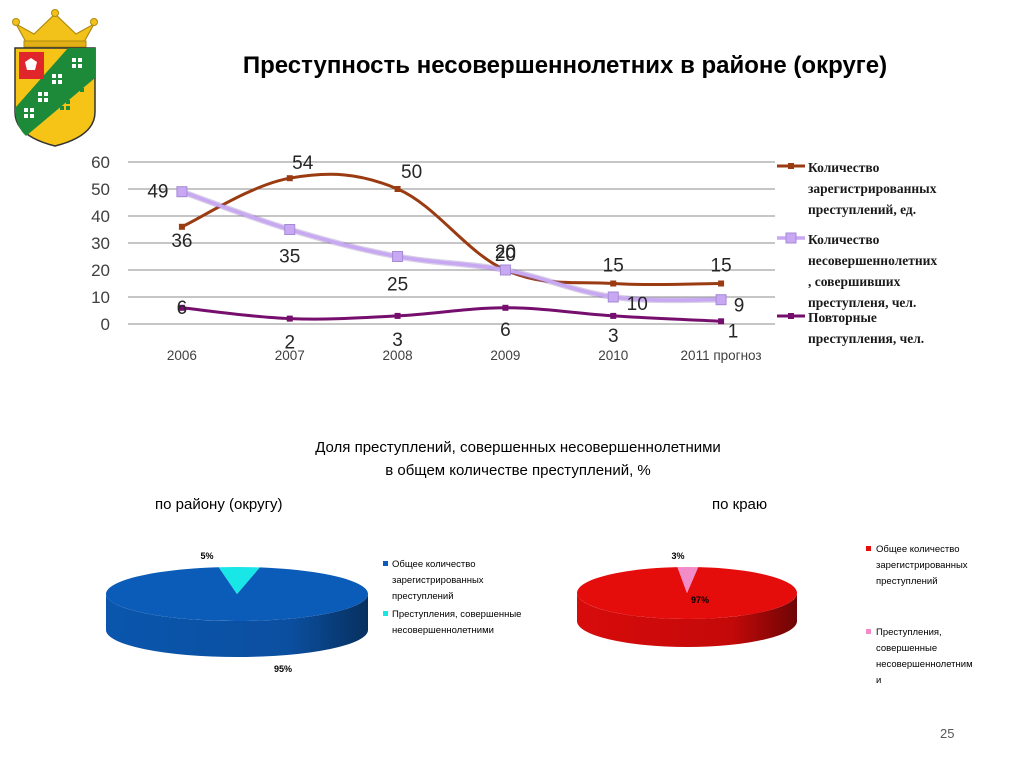 This screenshot has height=768, width=1024. What do you see at coordinates (700, 600) in the screenshot?
I see `pie-label-total-region: 97%` at bounding box center [700, 600].